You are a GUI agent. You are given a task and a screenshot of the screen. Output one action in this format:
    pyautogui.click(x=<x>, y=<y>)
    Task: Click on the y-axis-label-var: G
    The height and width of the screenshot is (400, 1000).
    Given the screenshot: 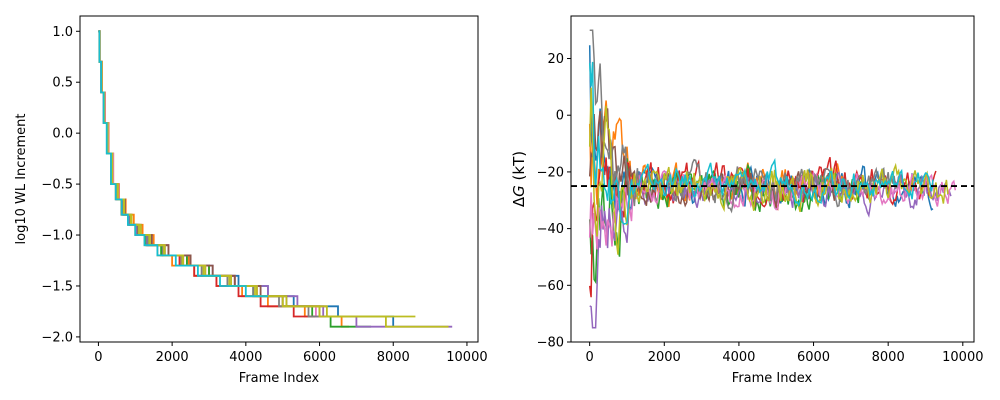 What is the action you would take?
    pyautogui.click(x=519, y=191)
    